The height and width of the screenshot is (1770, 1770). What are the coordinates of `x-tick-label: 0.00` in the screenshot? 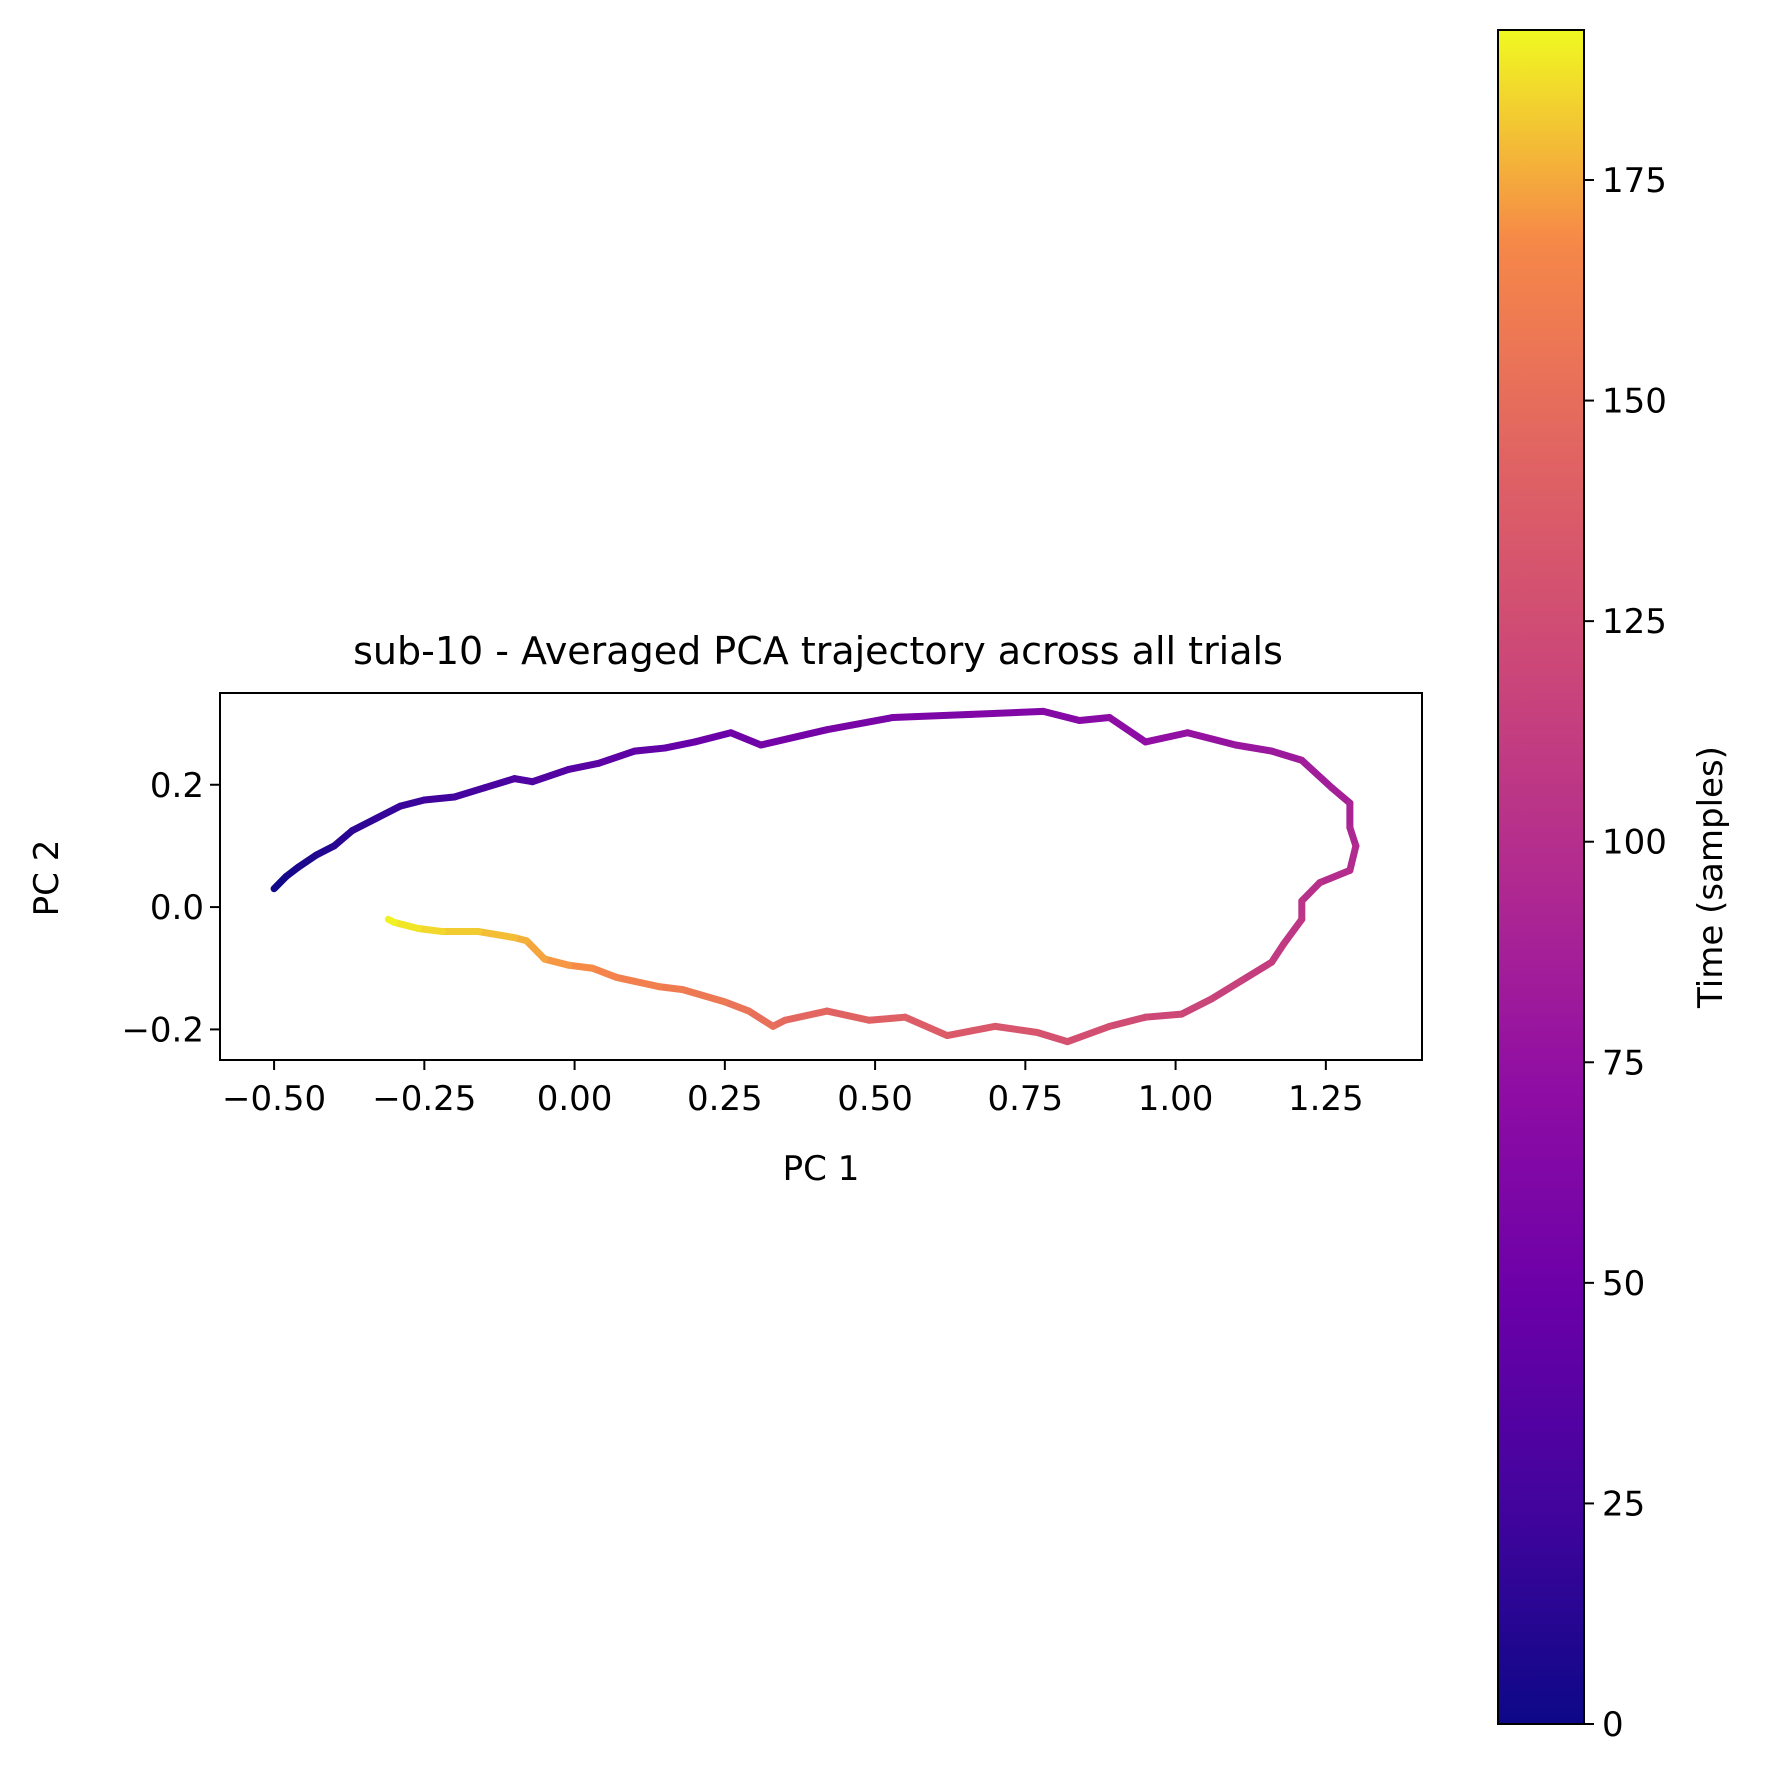 It's located at (575, 1099).